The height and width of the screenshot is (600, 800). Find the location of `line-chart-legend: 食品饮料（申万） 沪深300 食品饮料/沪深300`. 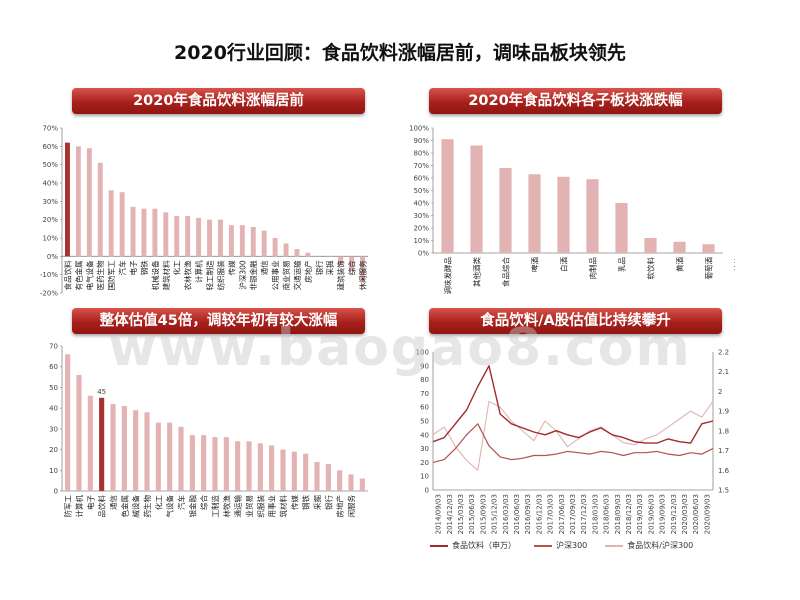

line-chart-legend: 食品饮料（申万） 沪深300 食品饮料/沪深300 is located at coordinates (595, 545).